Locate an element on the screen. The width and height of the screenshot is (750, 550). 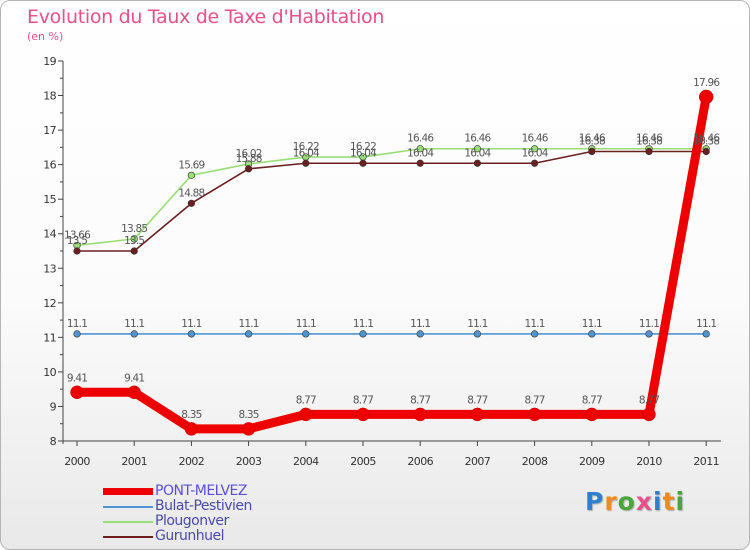
data-label: 9.41 is located at coordinates (77, 378).